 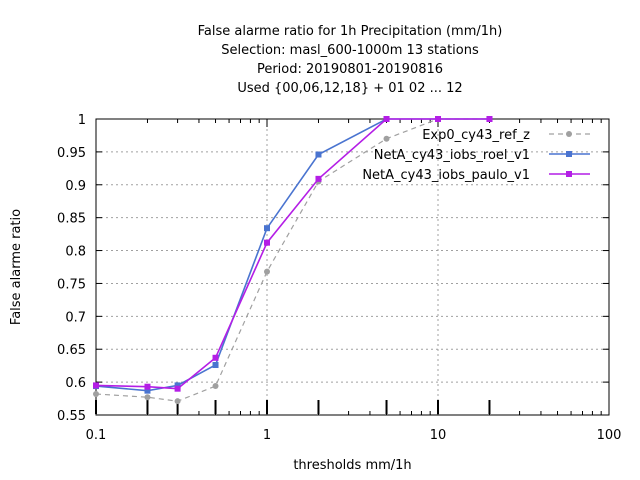 What do you see at coordinates (267, 435) in the screenshot?
I see `x-tick-label: 1` at bounding box center [267, 435].